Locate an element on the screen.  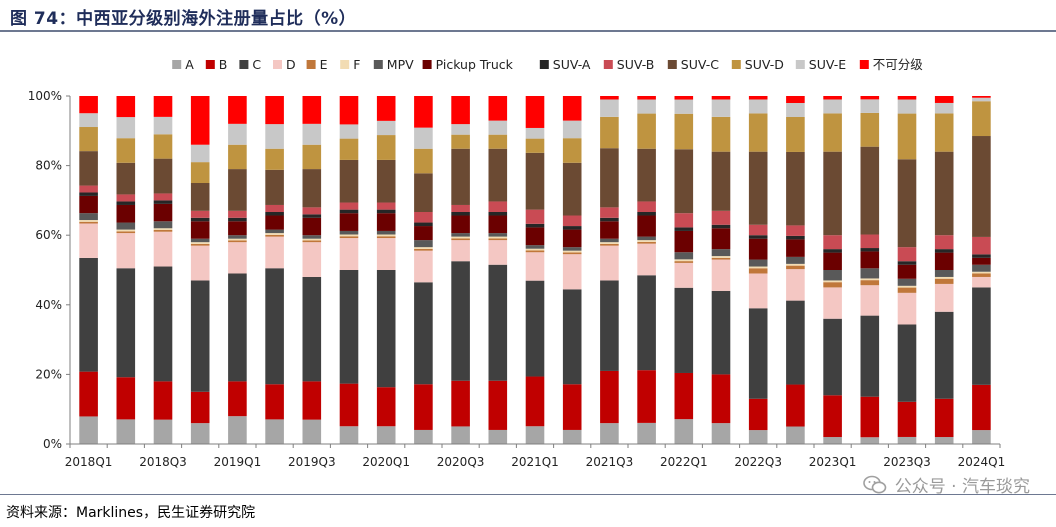
legend-label: MPV is located at coordinates (400, 64).